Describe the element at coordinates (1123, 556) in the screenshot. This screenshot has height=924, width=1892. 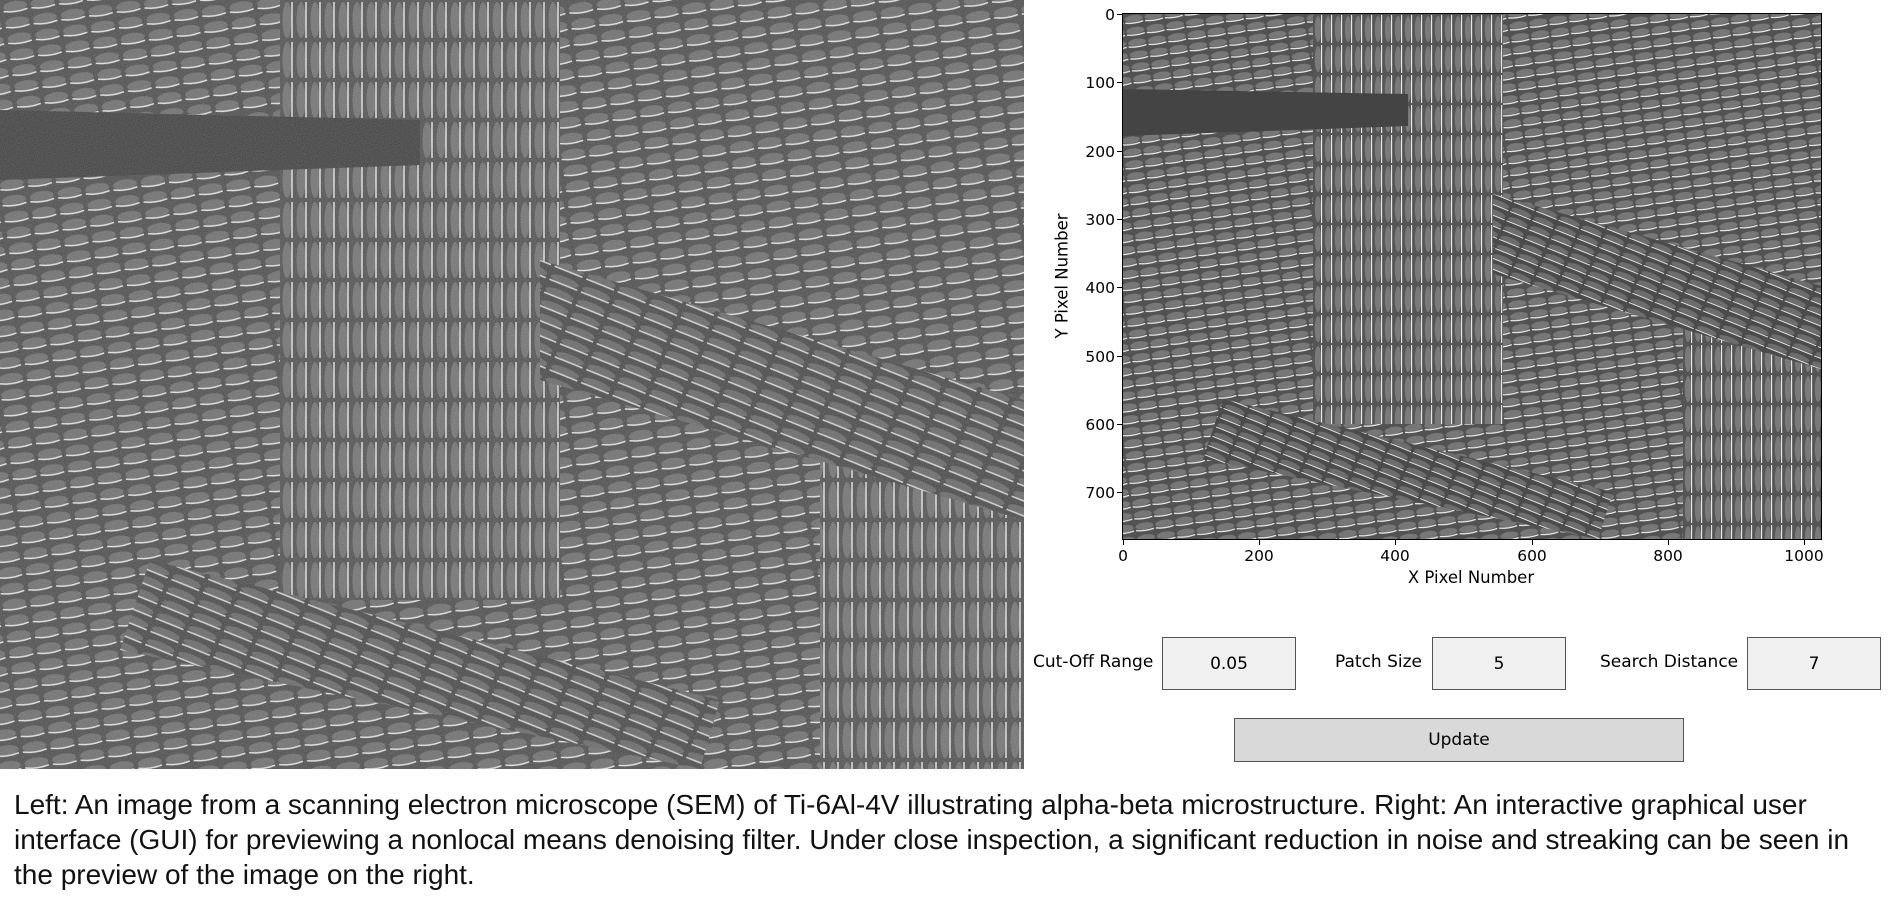
I see `x-tick-label: 0` at that location.